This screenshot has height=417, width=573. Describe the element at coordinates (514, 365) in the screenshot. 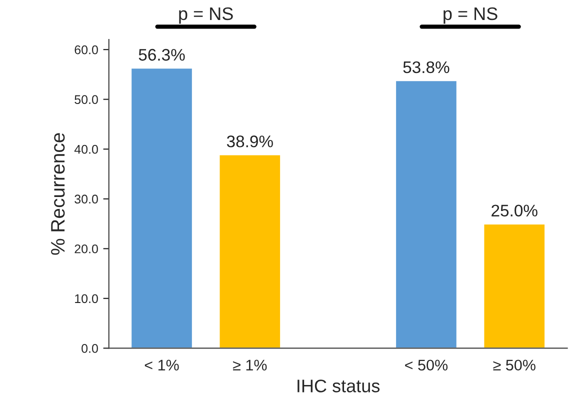

I see `x-tick-label: ≥ 50%` at that location.